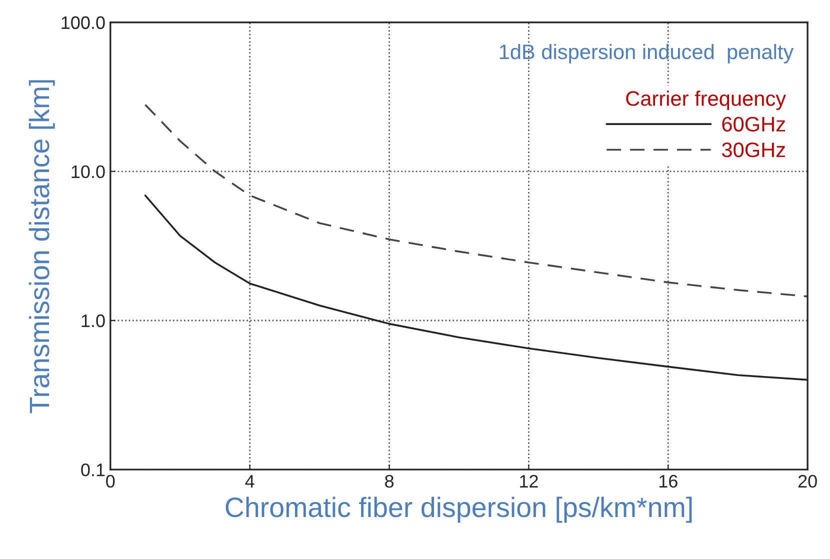 This screenshot has height=559, width=830. I want to click on annotation: 1dB dispersion induced penalty, so click(647, 54).